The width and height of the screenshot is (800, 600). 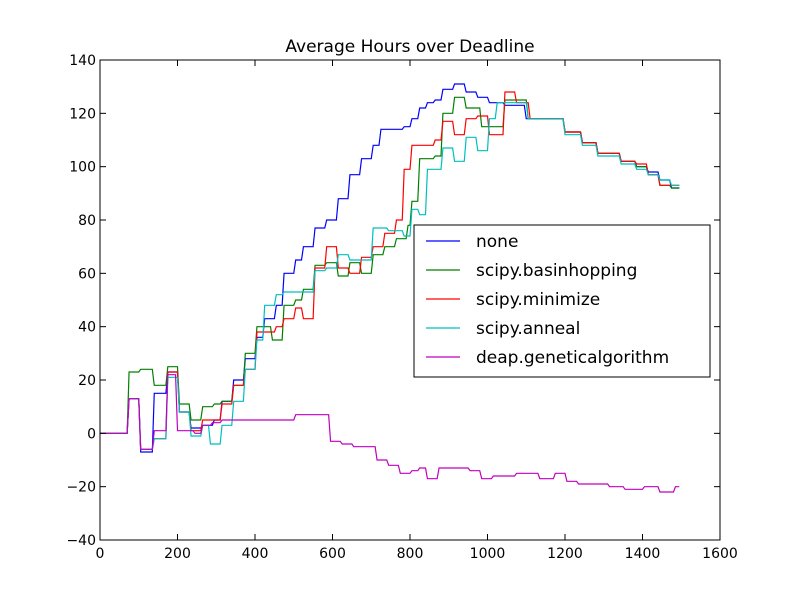 I want to click on x-tick-label-8: 1600, so click(x=720, y=554).